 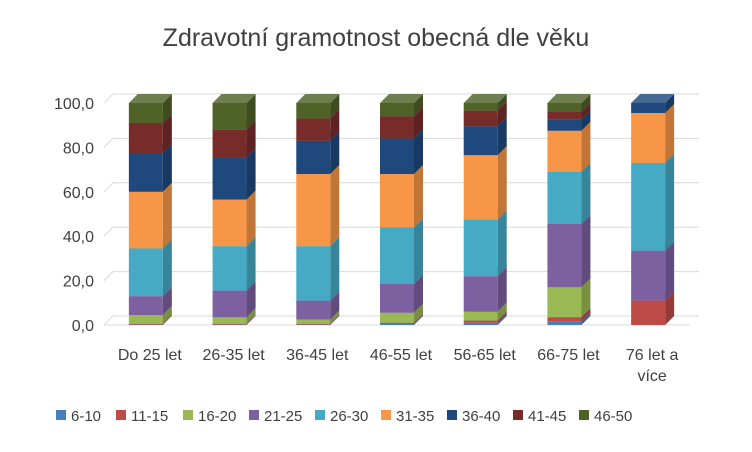 What do you see at coordinates (568, 355) in the screenshot?
I see `x-category-label: 66-75 let` at bounding box center [568, 355].